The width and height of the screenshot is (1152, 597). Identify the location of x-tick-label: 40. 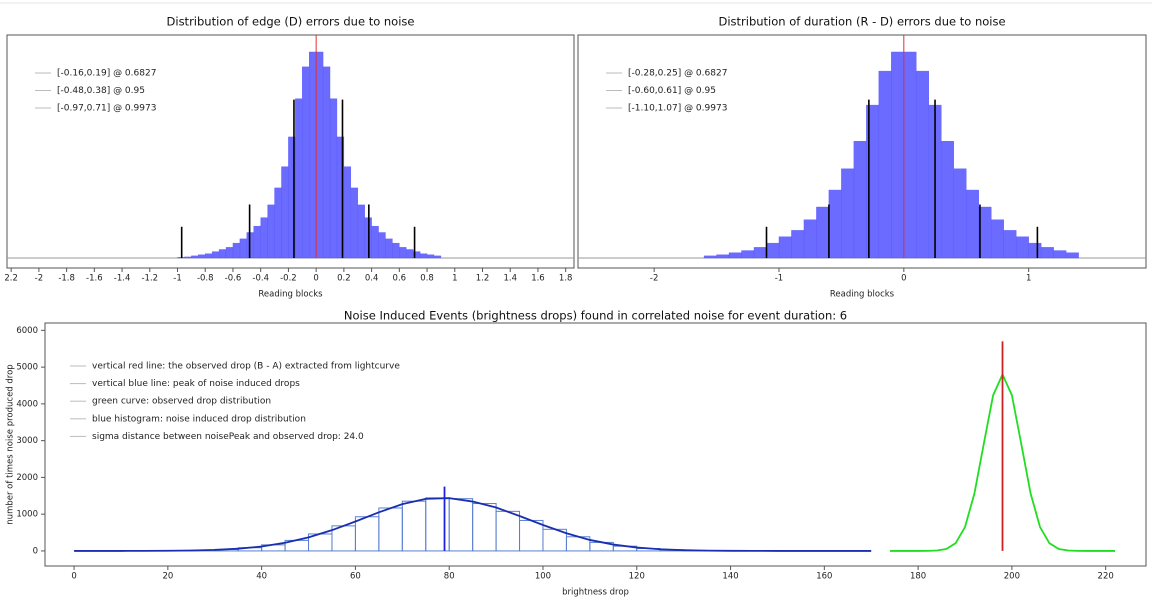
(261, 577).